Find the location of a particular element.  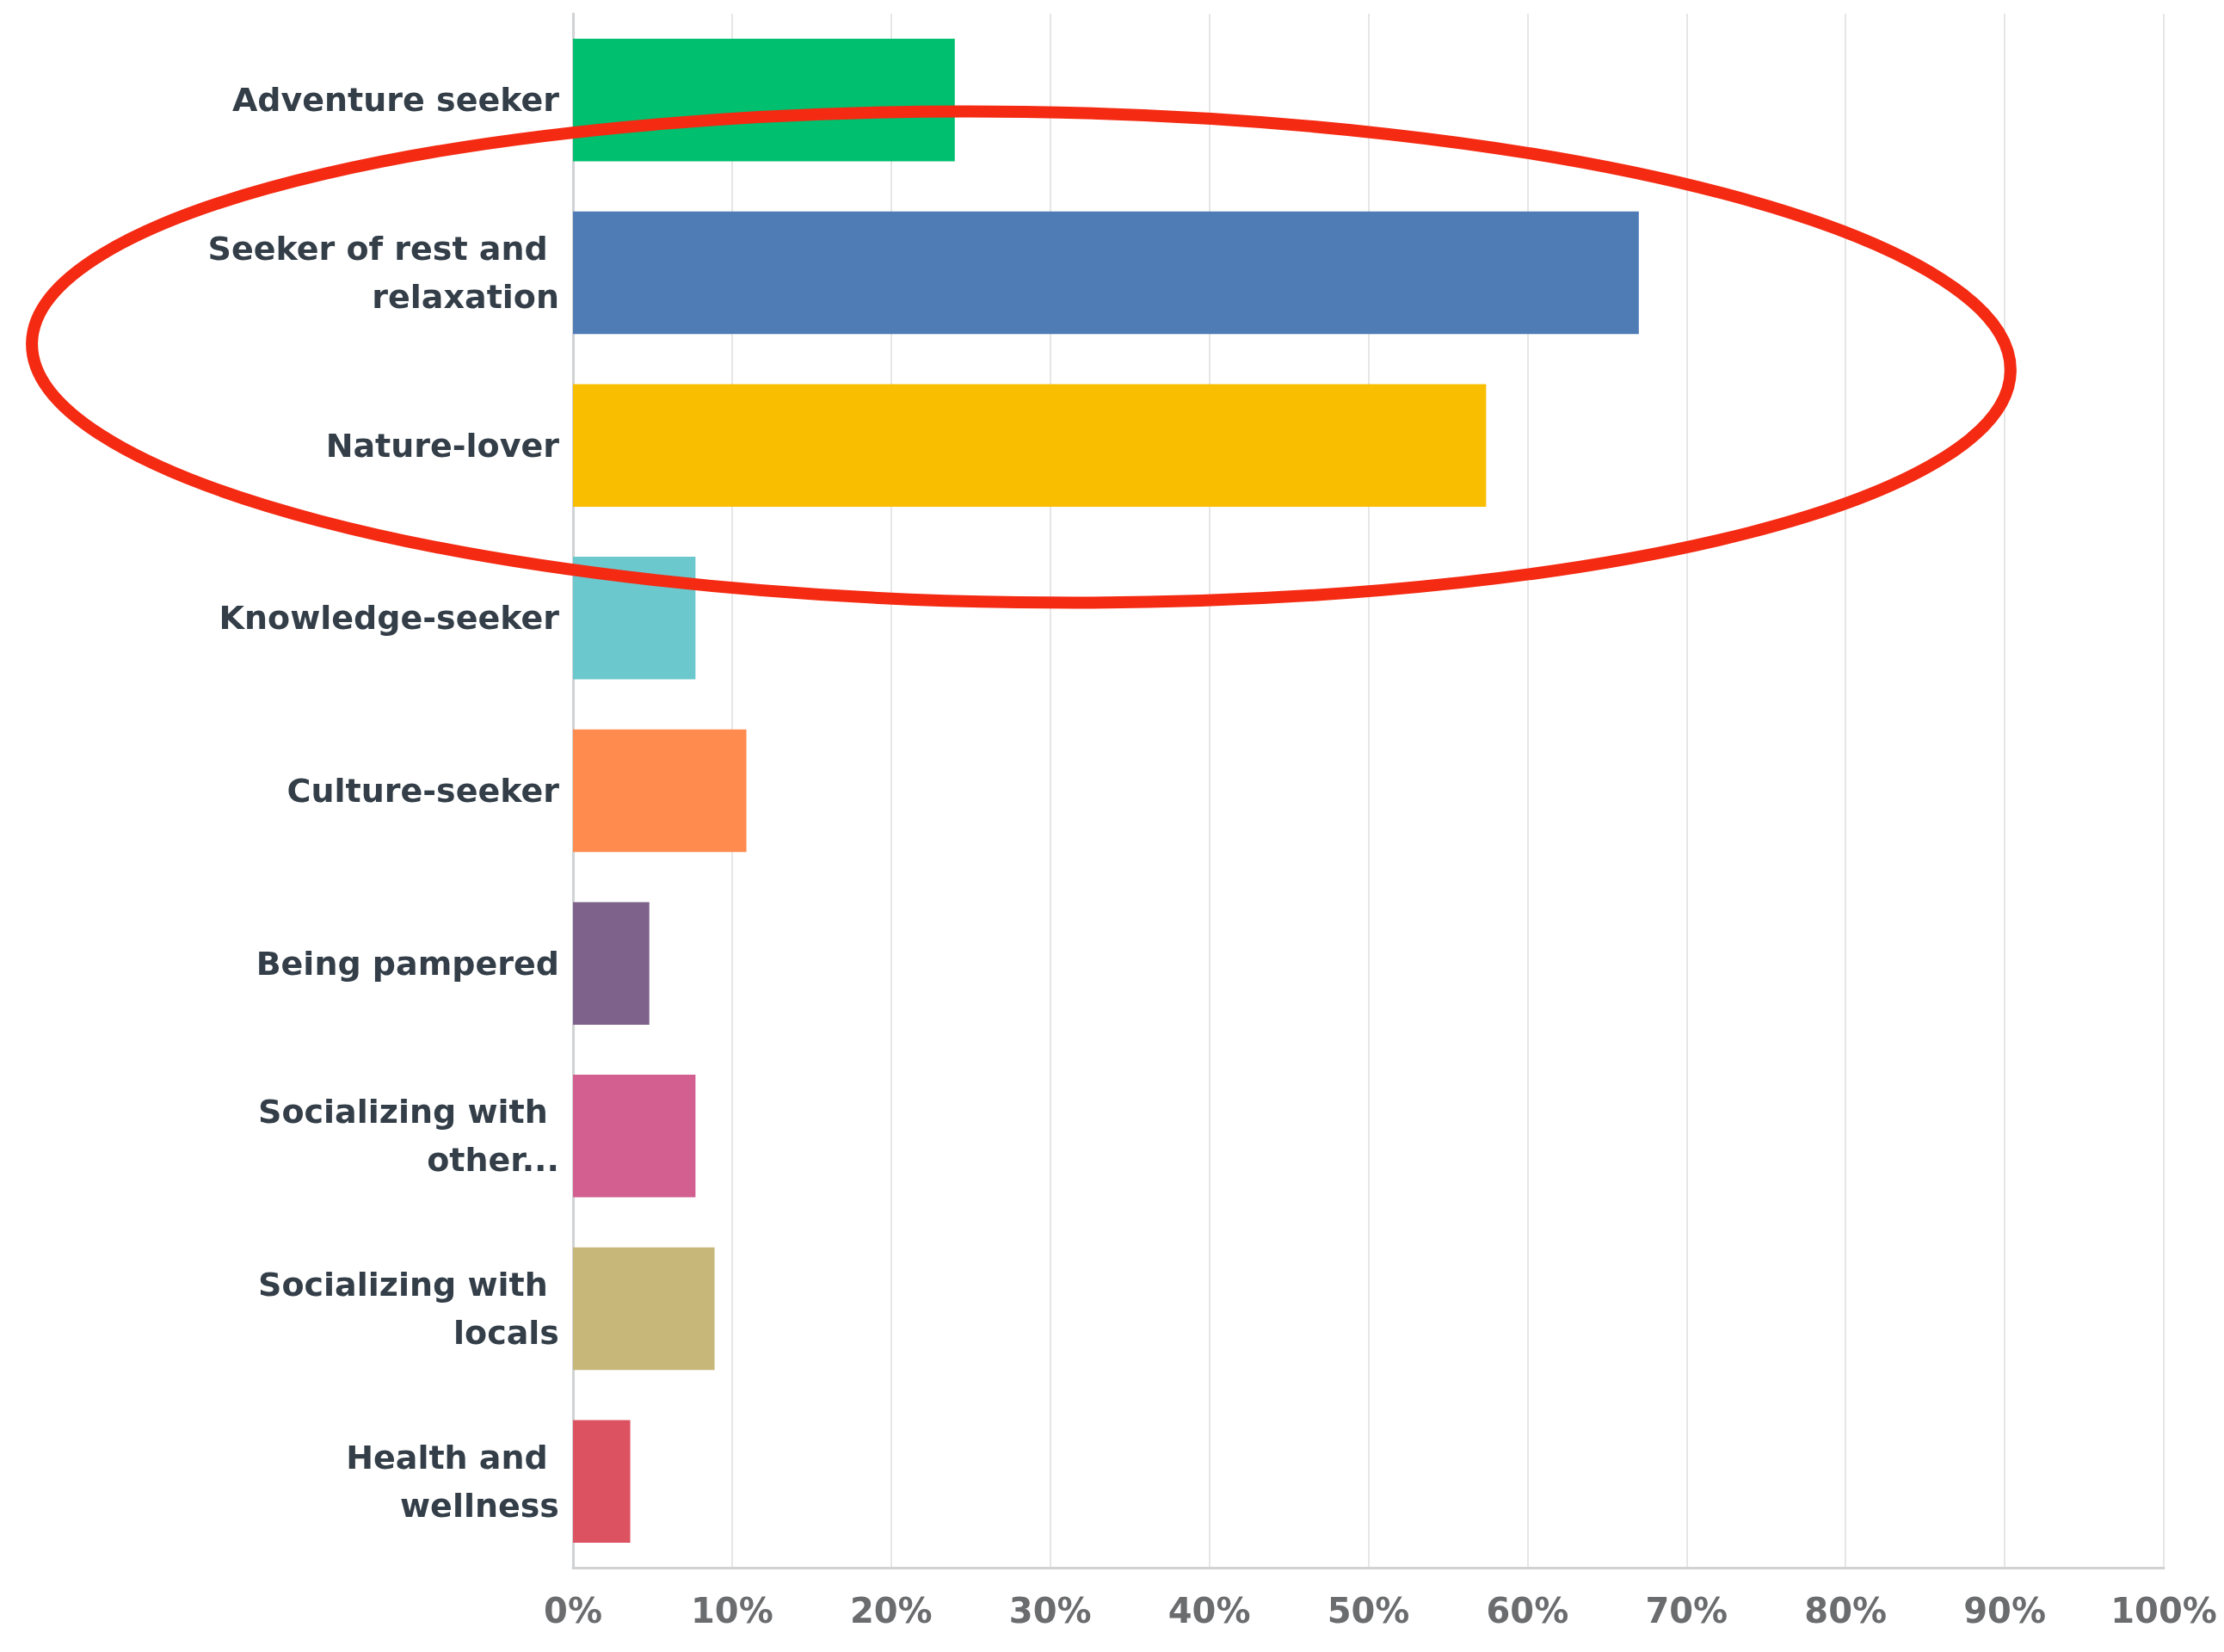

y-tick-label: Knowledge-seeker is located at coordinates (389, 618).